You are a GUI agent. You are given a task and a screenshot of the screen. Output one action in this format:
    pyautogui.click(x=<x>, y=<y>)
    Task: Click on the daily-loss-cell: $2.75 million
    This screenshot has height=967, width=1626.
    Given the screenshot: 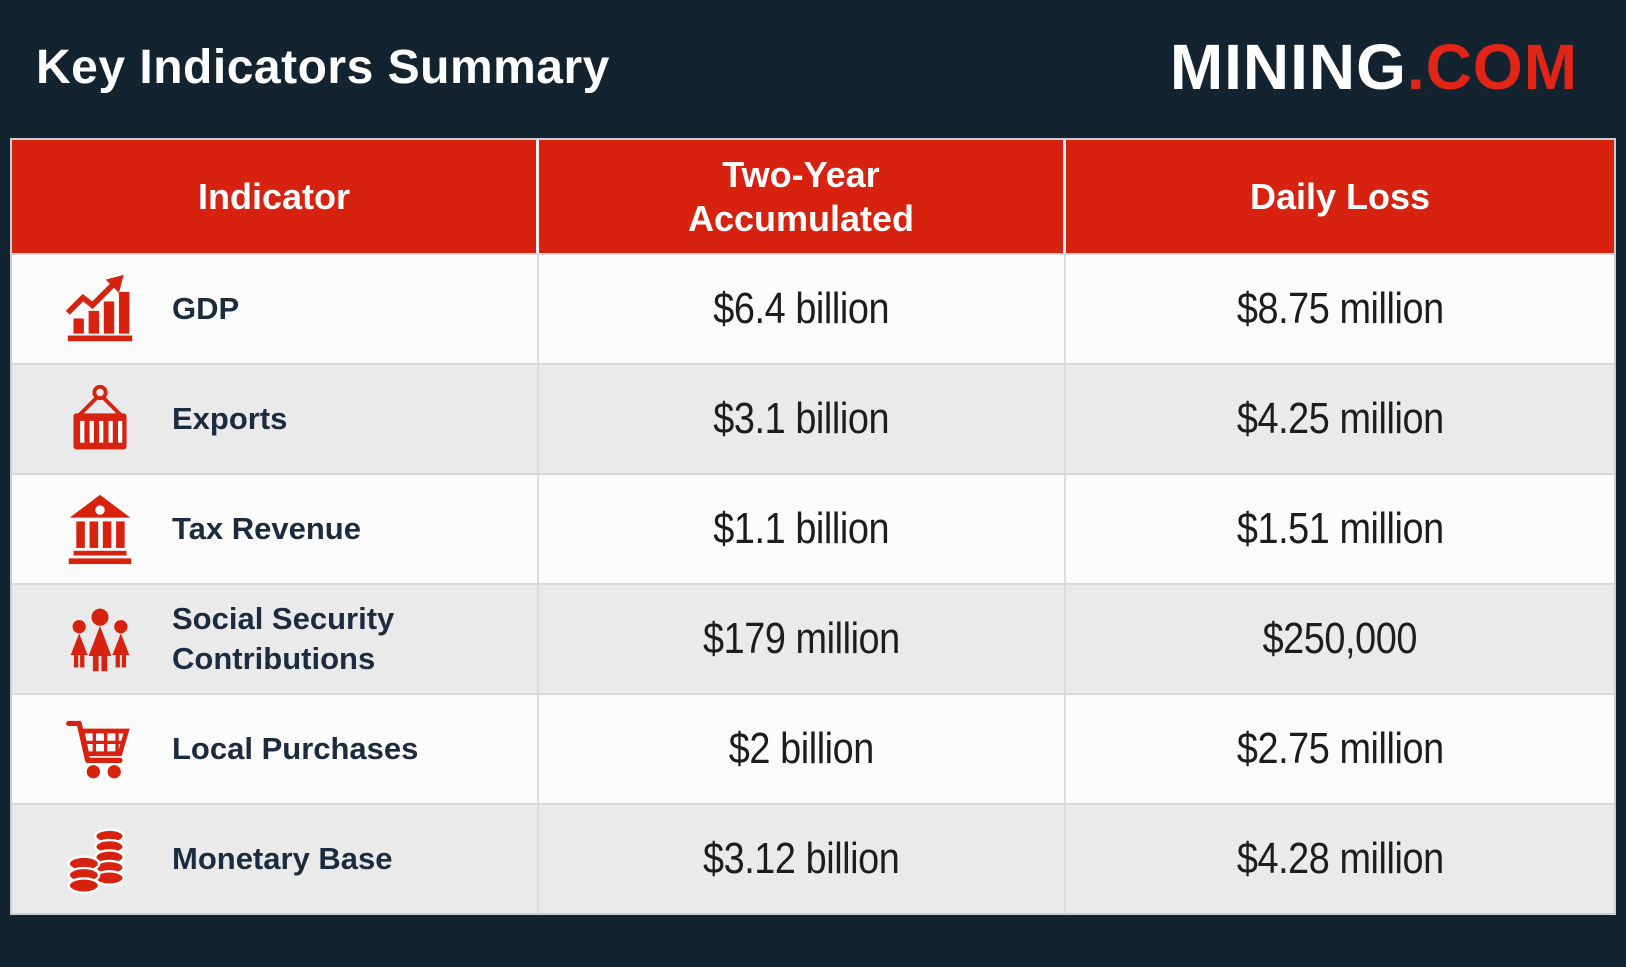 What is the action you would take?
    pyautogui.click(x=1340, y=749)
    